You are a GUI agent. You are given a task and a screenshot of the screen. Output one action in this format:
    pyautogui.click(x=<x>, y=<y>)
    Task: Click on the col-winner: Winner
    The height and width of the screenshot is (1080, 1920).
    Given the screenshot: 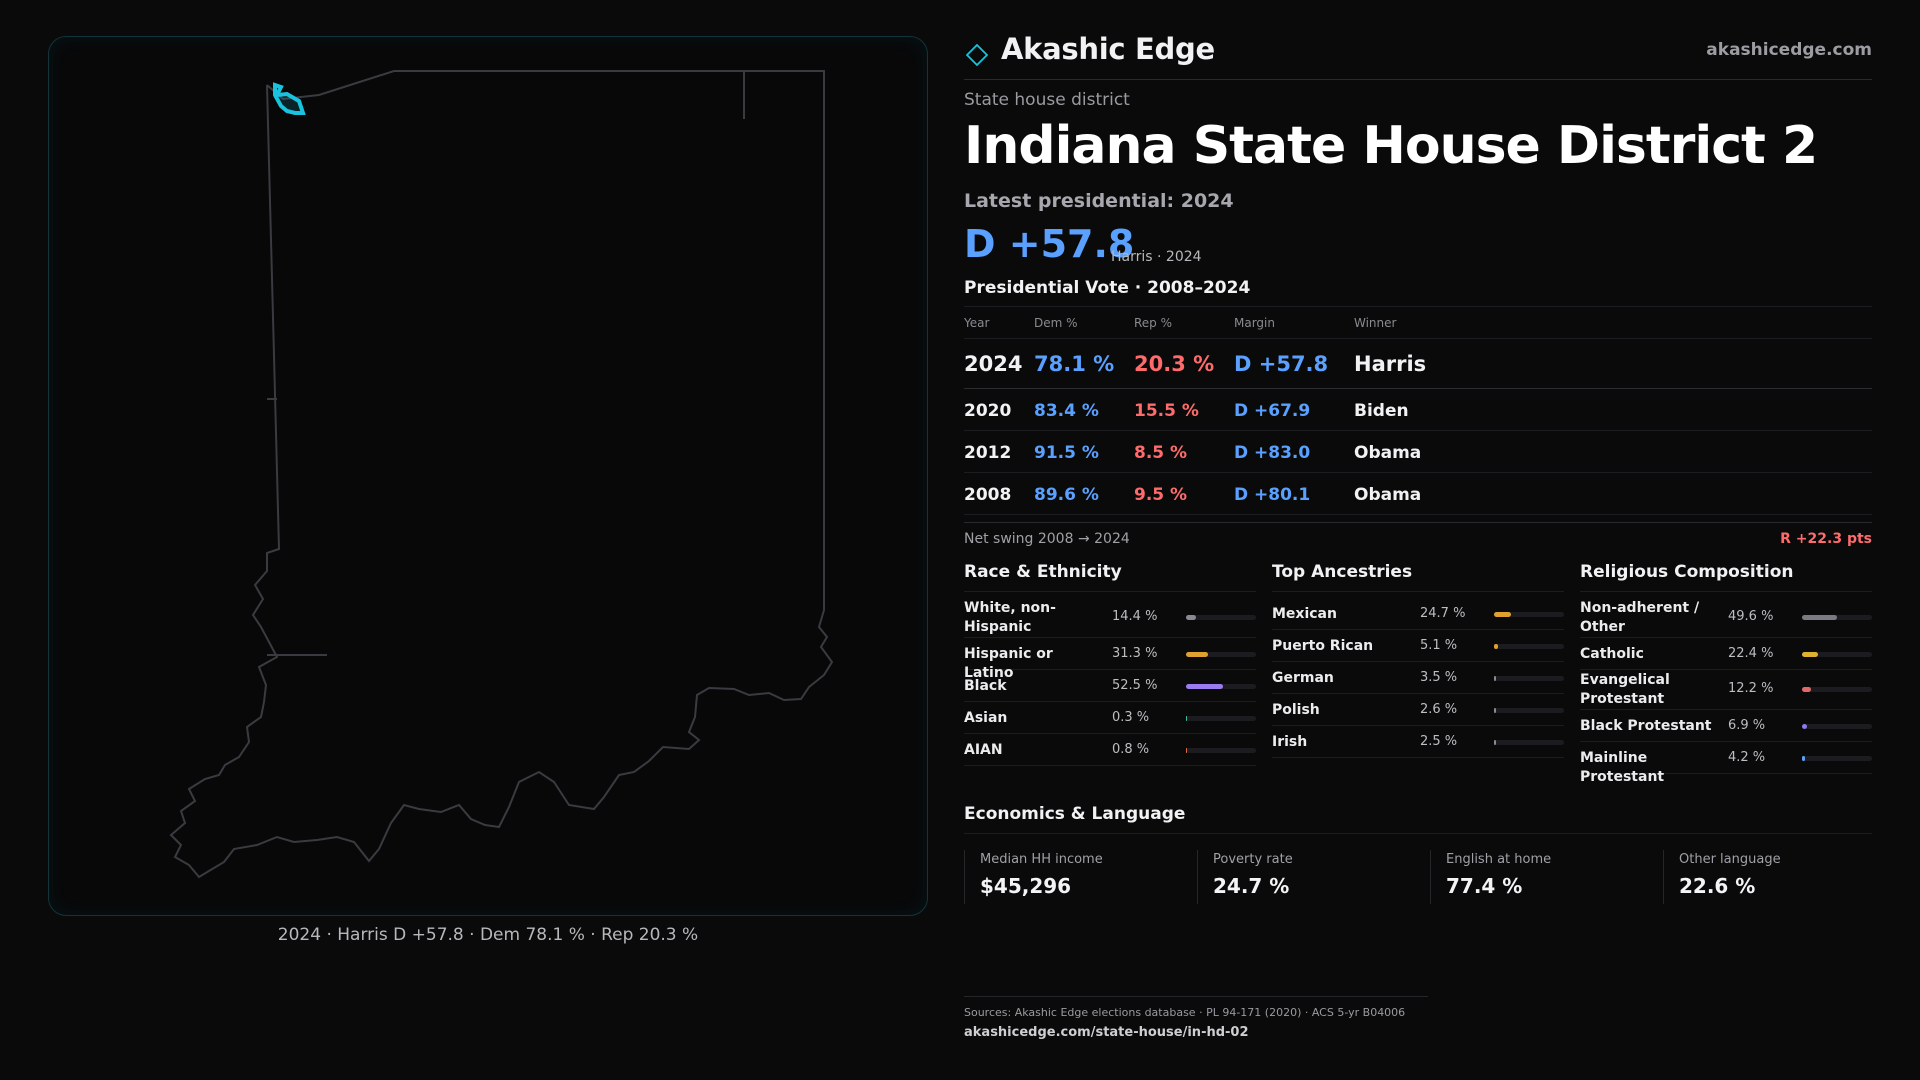 What is the action you would take?
    pyautogui.click(x=1375, y=323)
    